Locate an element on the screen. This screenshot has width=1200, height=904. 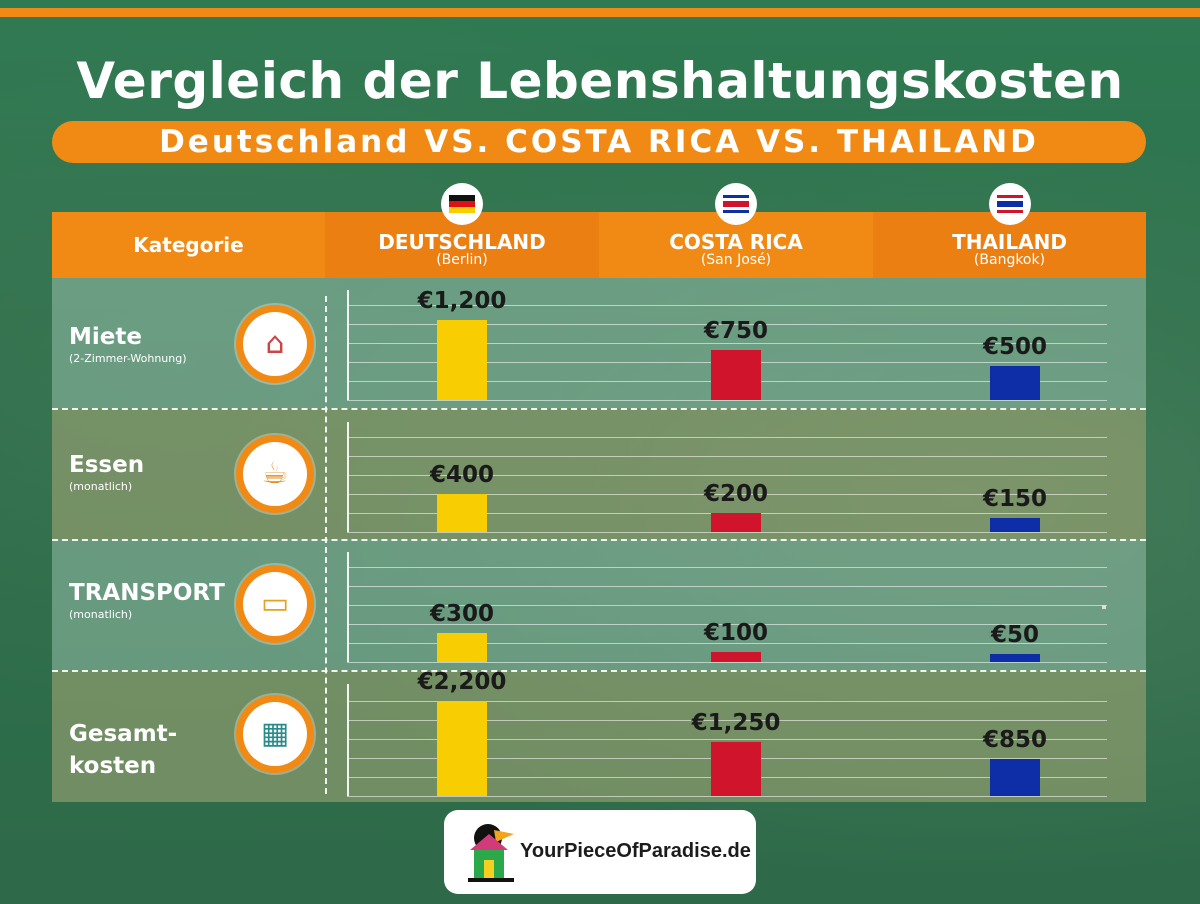
country-city: (Berlin) is located at coordinates (462, 260).